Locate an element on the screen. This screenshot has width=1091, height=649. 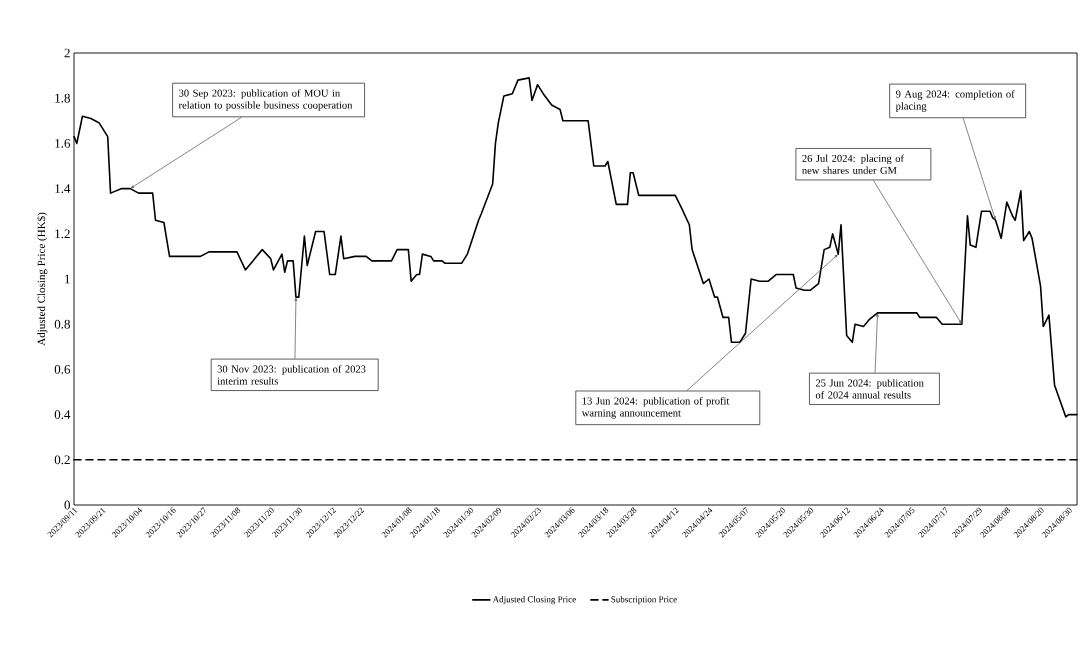
annotation: 30 Sep 2023: publication of MOU in relation to possible business cooperation is located at coordinates (265, 100).